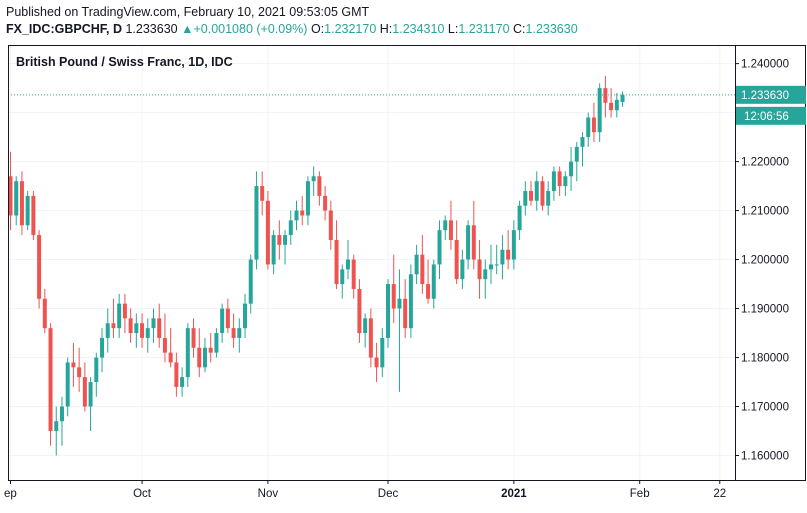 This screenshot has height=513, width=807. I want to click on x-tick-label: ep, so click(10, 494).